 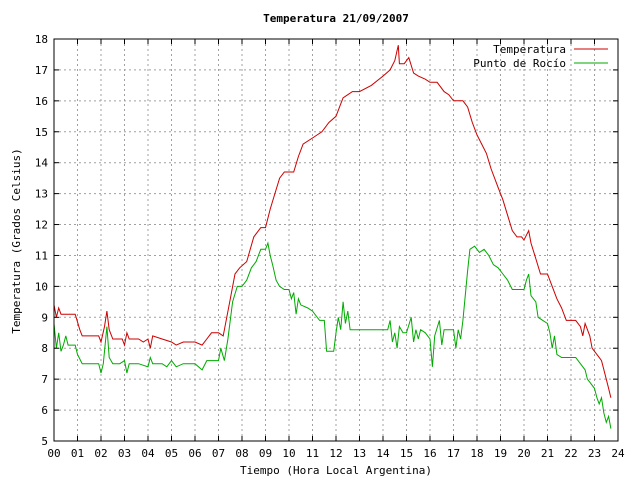 What do you see at coordinates (500, 453) in the screenshot?
I see `x-tick-label: 19` at bounding box center [500, 453].